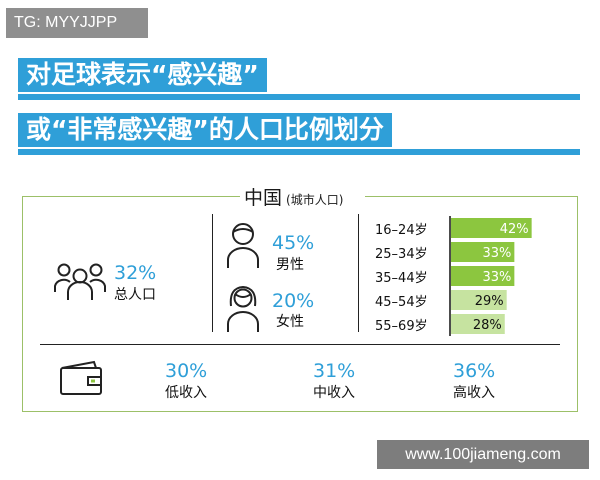 The height and width of the screenshot is (480, 600). Describe the element at coordinates (483, 454) in the screenshot. I see `bottom-watermark: www.100jiameng.com` at that location.